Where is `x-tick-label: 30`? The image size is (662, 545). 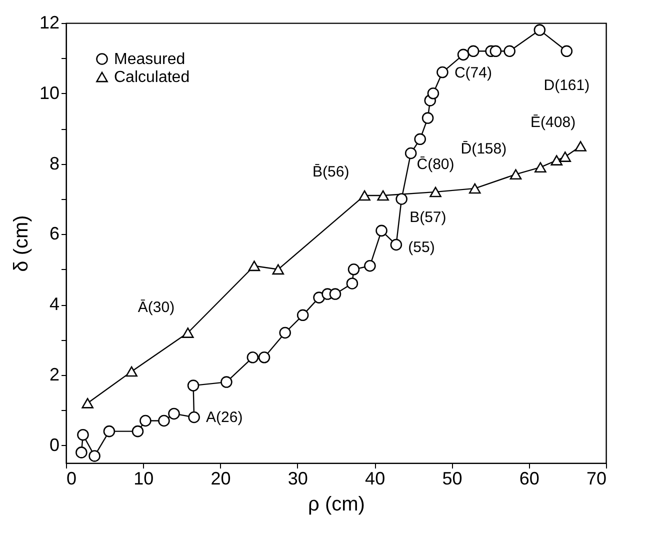
x-tick-label: 30 is located at coordinates (298, 478).